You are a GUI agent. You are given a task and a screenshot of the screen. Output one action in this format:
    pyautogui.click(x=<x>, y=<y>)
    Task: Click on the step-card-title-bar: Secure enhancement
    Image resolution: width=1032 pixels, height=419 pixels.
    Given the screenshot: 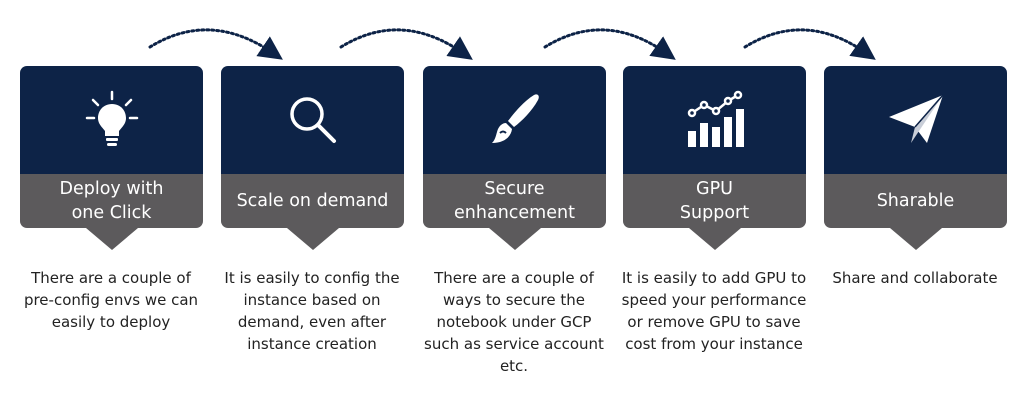 What is the action you would take?
    pyautogui.click(x=514, y=201)
    